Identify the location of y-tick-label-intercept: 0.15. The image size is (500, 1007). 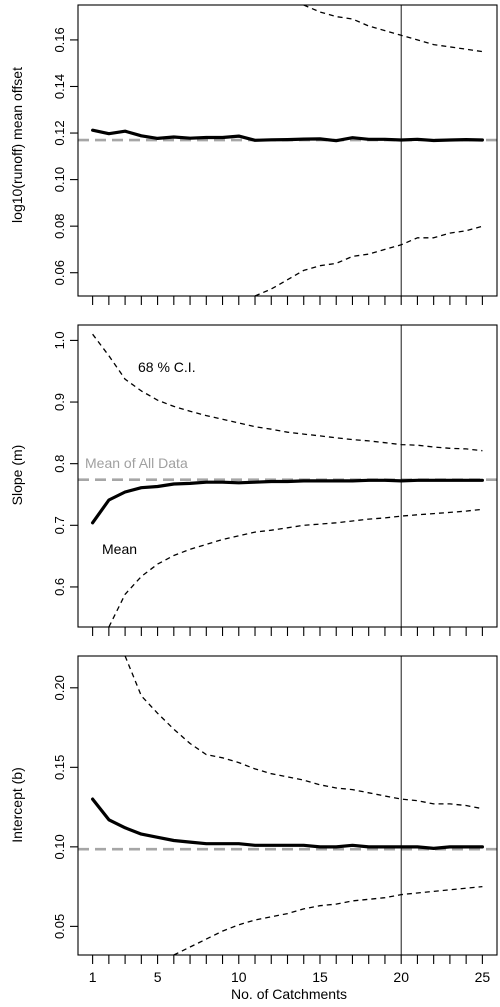
(59, 767).